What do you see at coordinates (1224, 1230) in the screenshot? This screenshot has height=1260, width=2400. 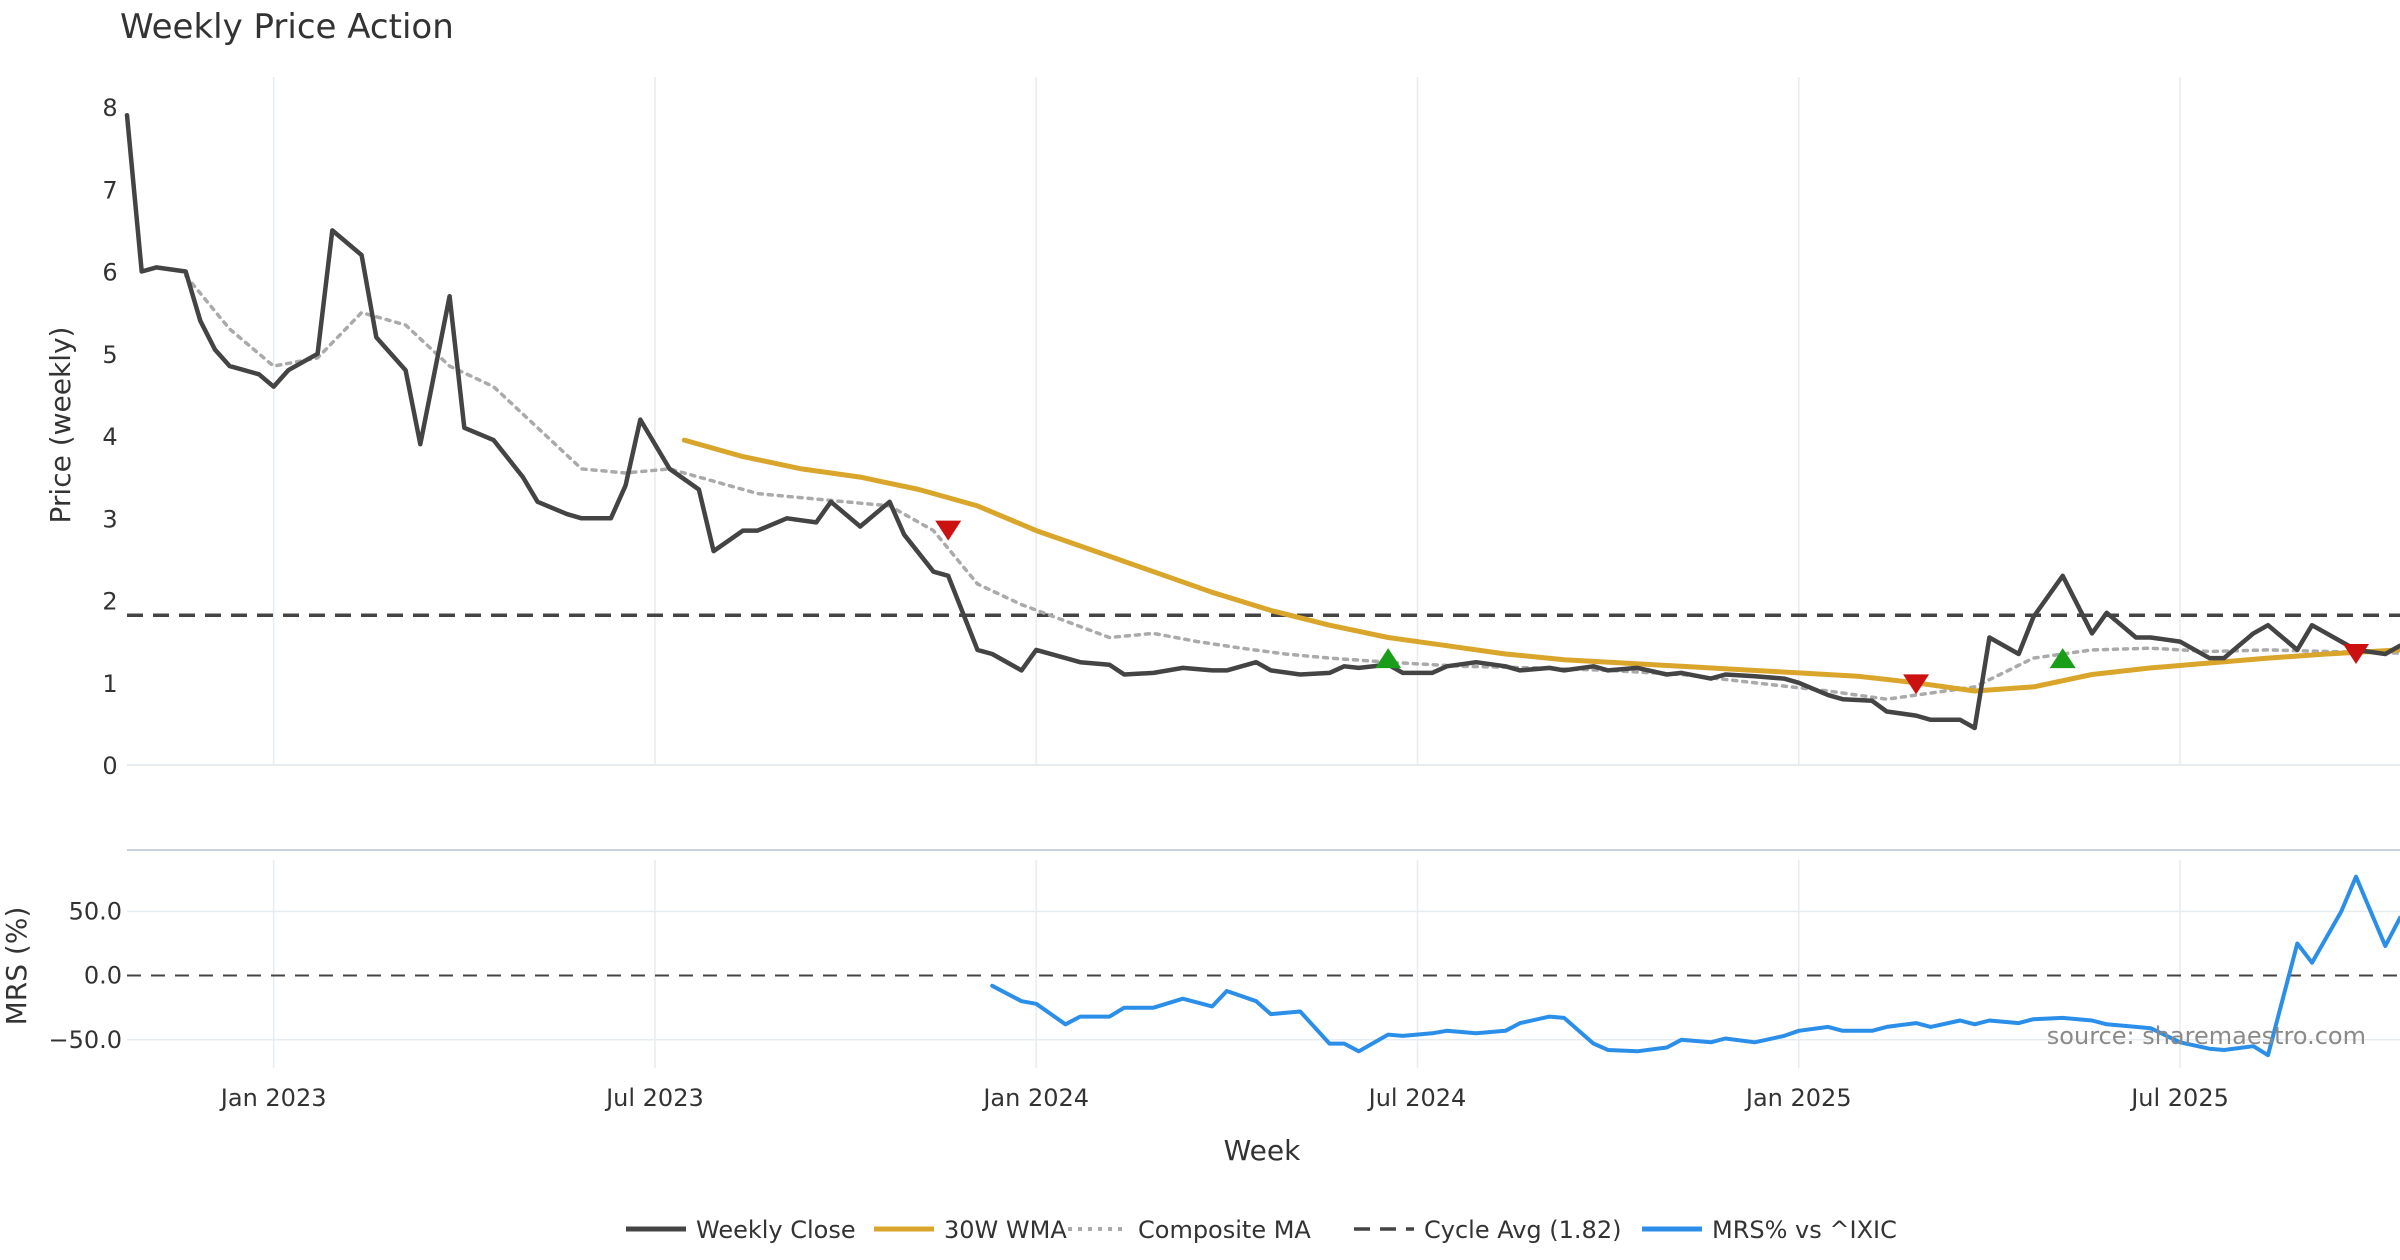 I see `legend-label: Composite MA` at bounding box center [1224, 1230].